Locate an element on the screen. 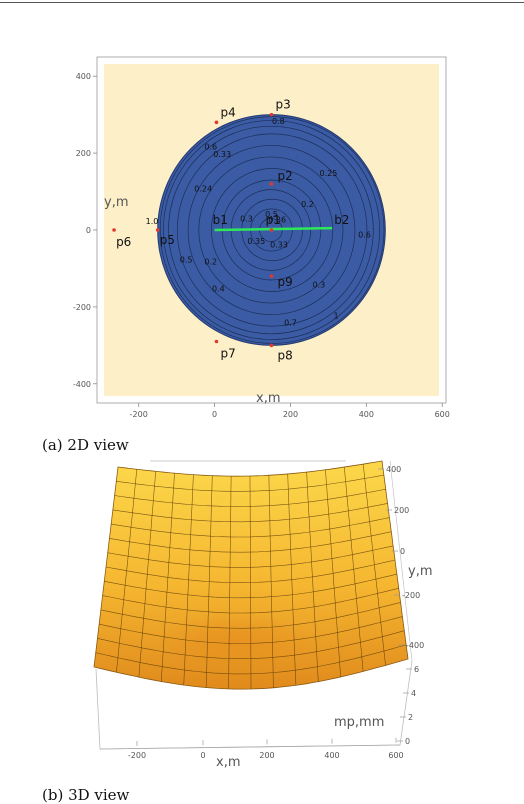  point-p7 is located at coordinates (216, 341).